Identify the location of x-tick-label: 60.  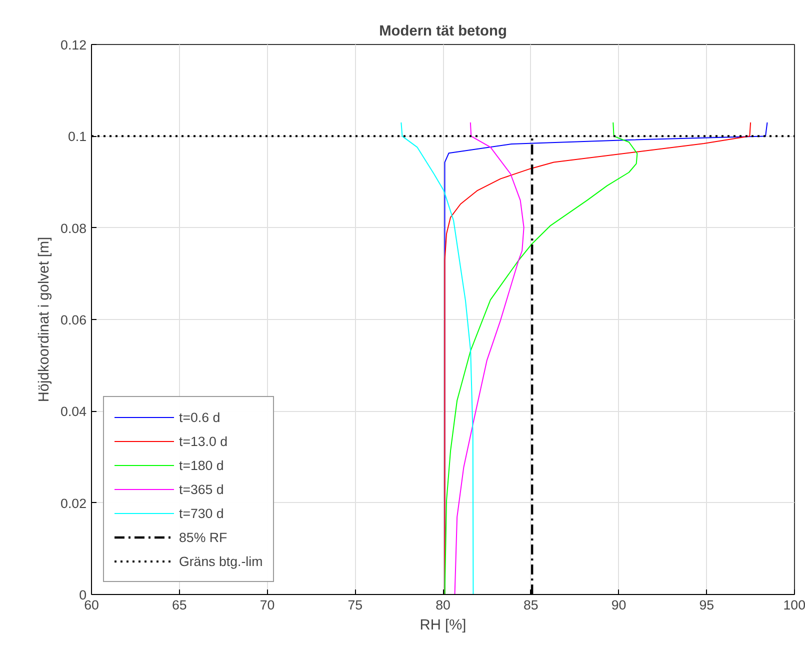
(91, 605).